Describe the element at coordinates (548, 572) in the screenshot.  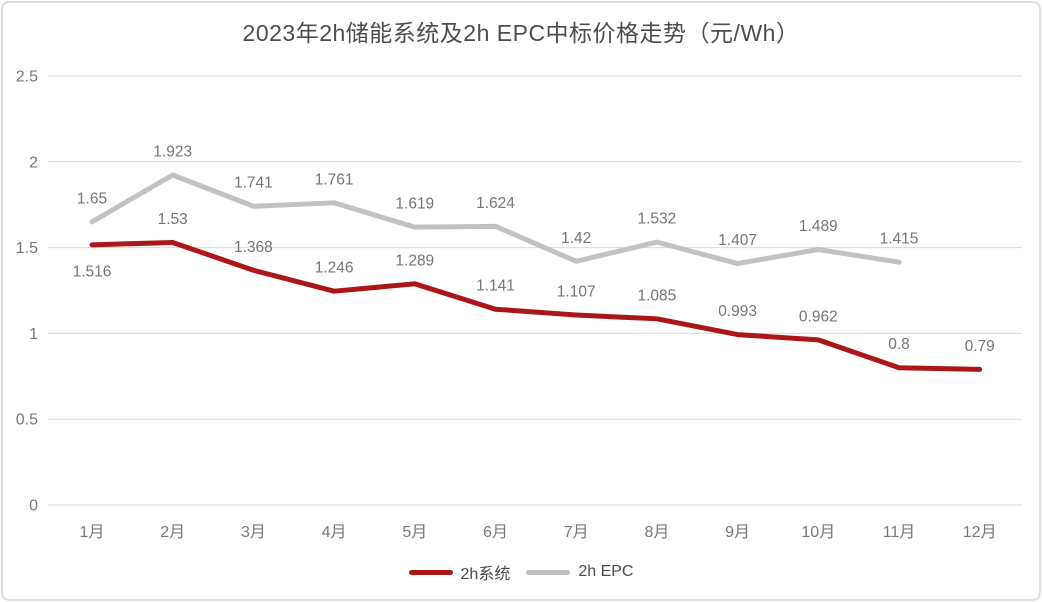
I see `epc-line-swatch-icon` at that location.